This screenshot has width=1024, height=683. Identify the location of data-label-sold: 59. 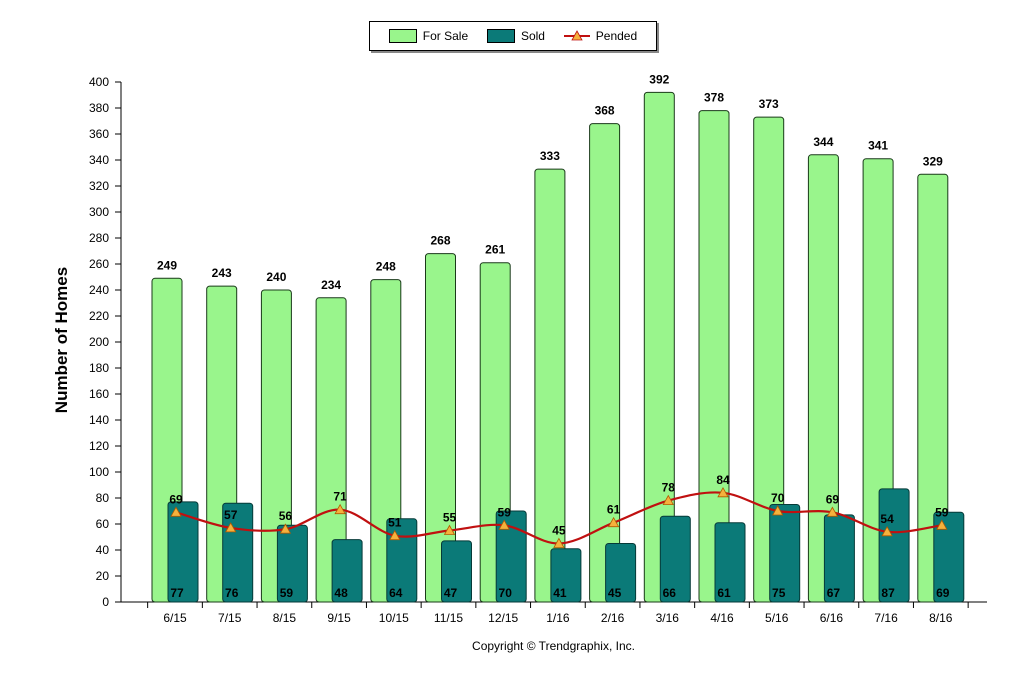
(287, 593).